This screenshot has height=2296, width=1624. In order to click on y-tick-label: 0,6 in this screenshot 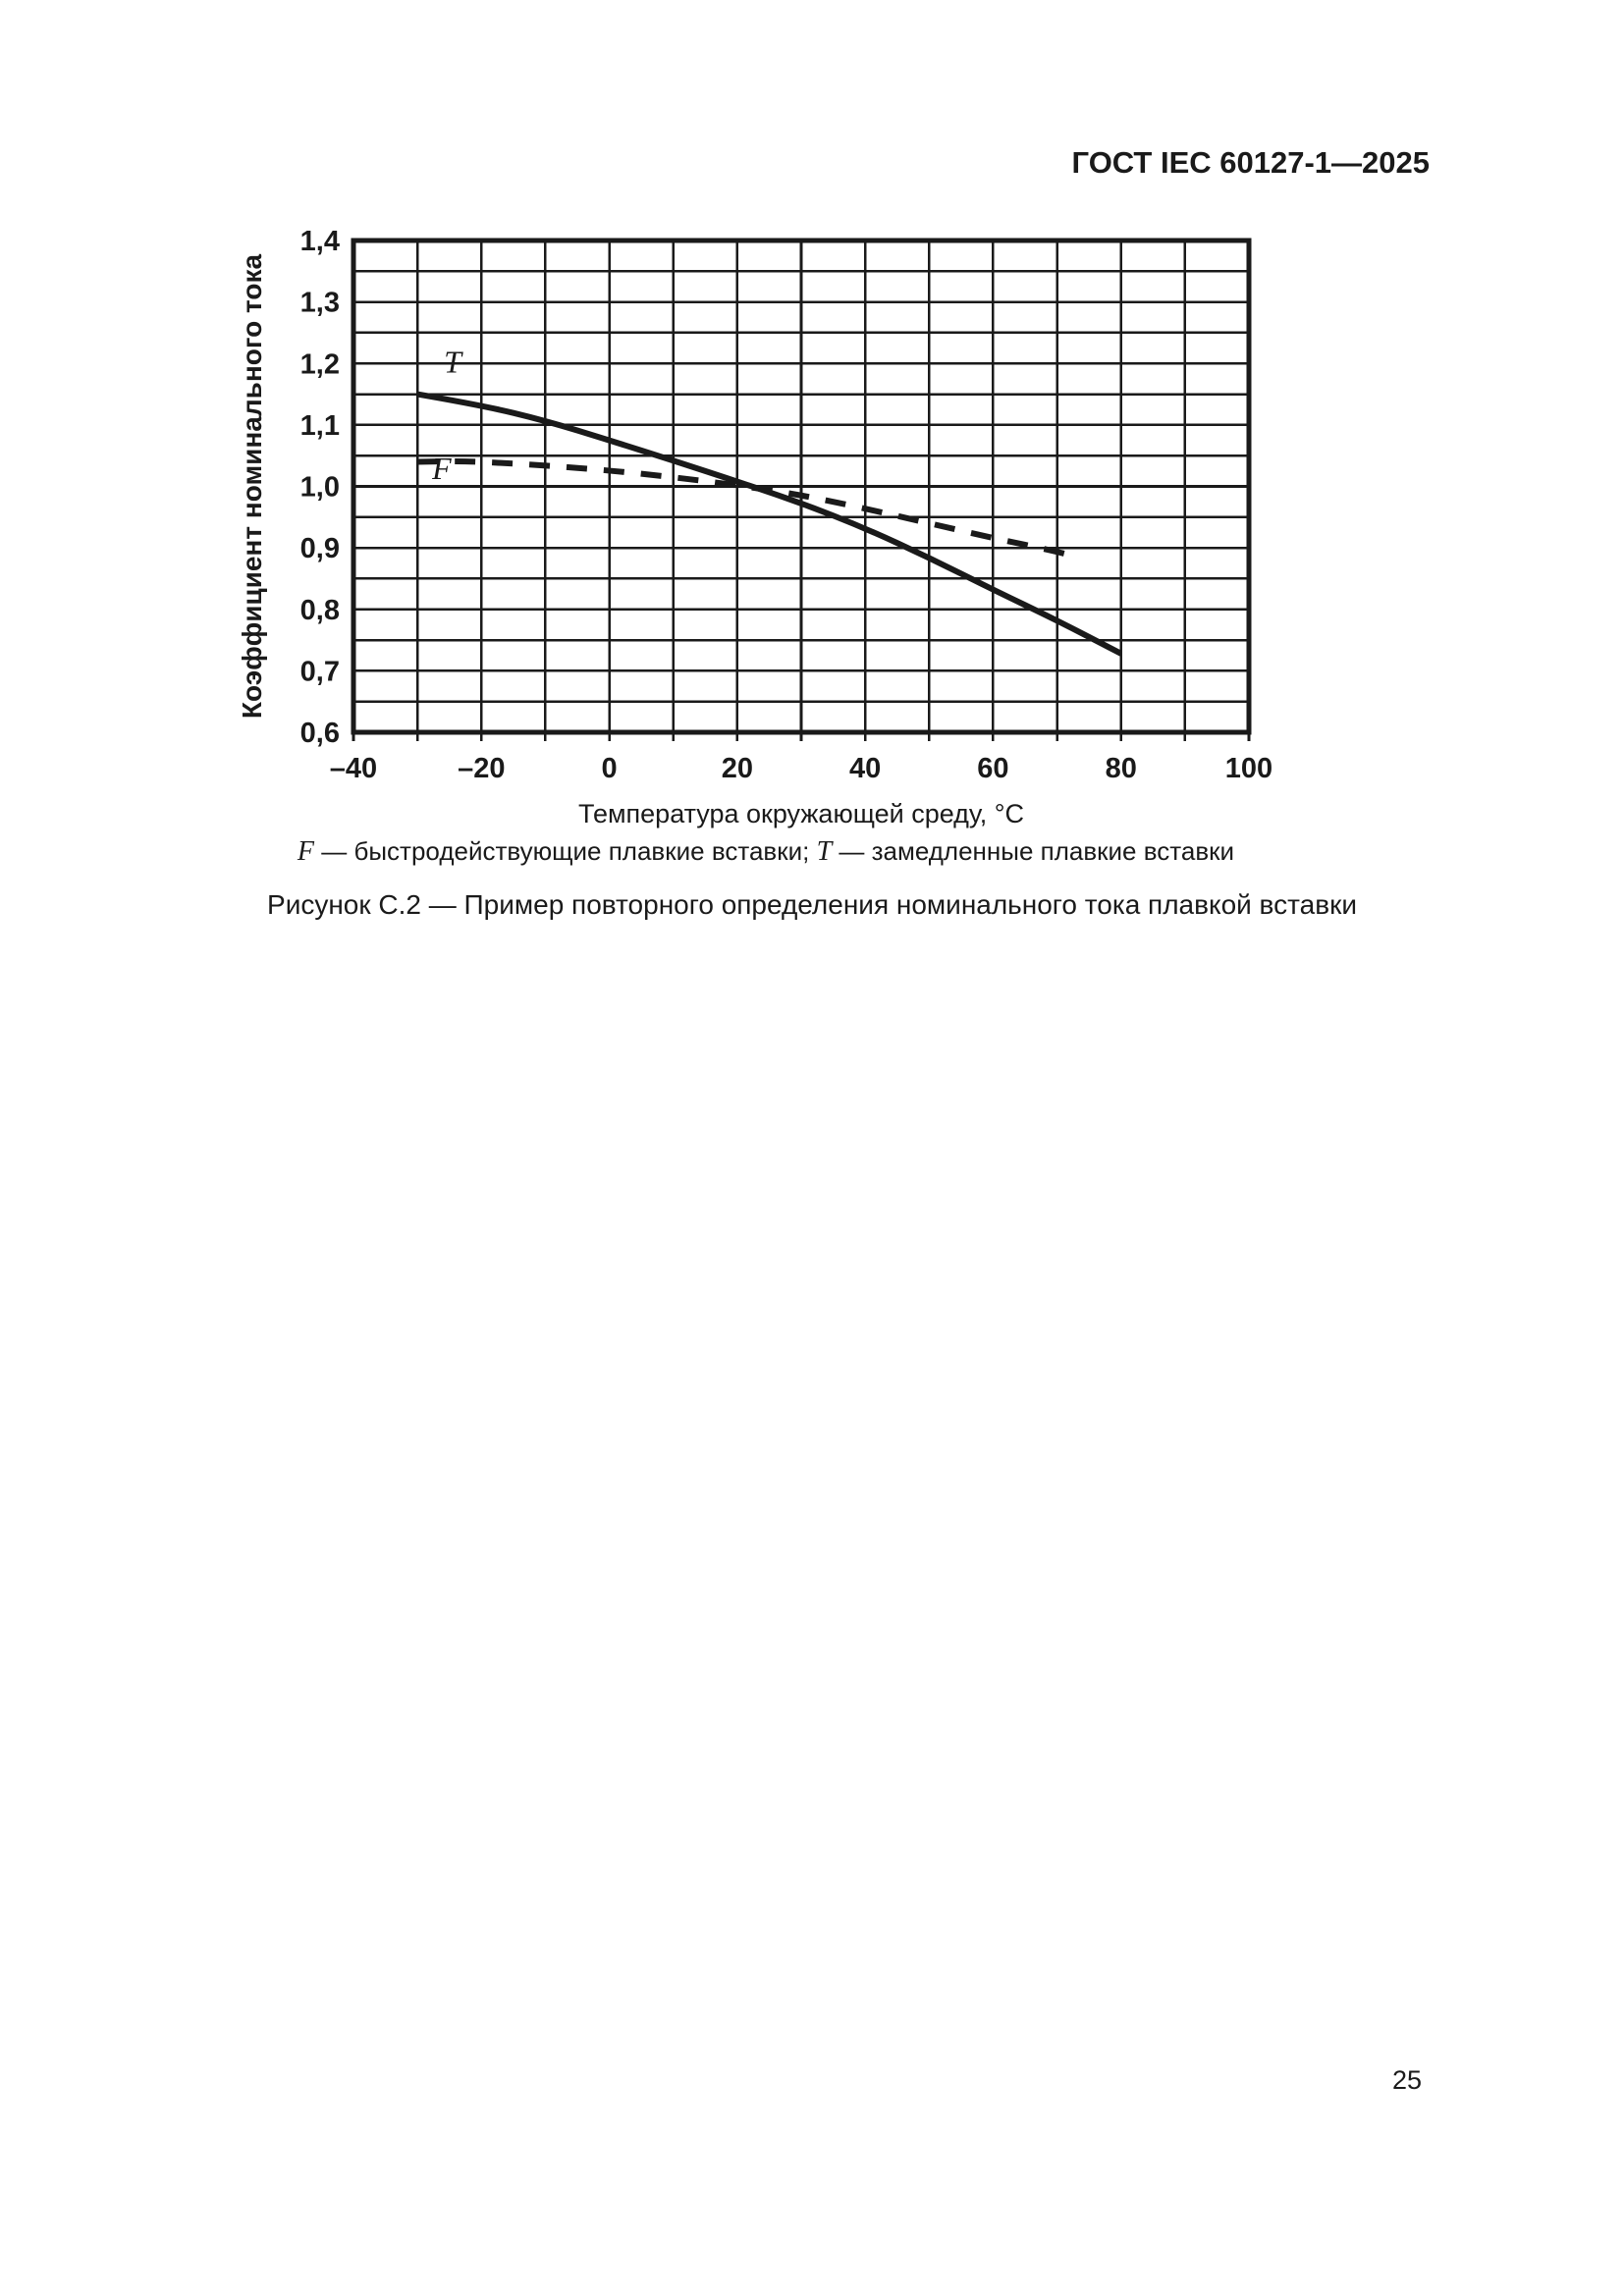, I will do `click(320, 734)`.